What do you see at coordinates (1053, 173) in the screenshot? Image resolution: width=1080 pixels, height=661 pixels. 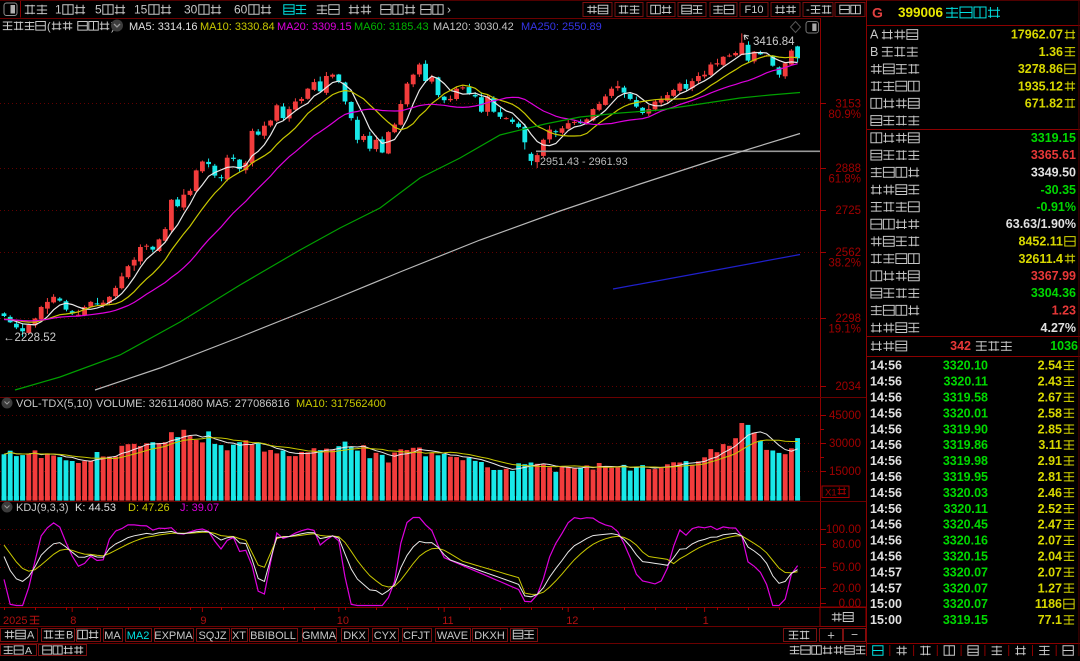 I see `svg-text: 3349.50` at bounding box center [1053, 173].